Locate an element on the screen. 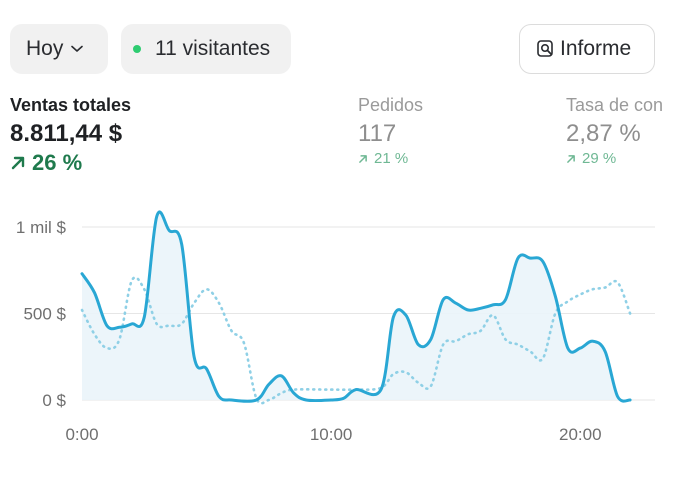  x-tick-label: 0:00 is located at coordinates (81, 434).